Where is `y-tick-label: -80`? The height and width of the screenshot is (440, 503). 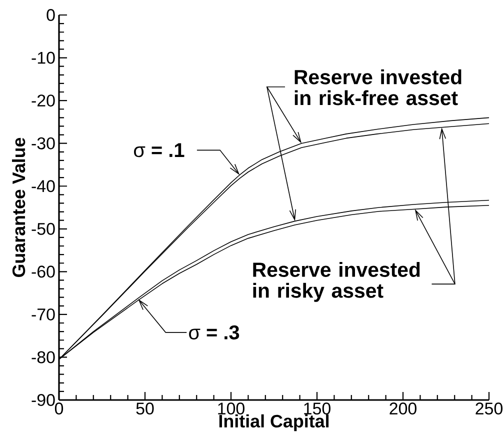 y-tick-label: -80 is located at coordinates (43, 357).